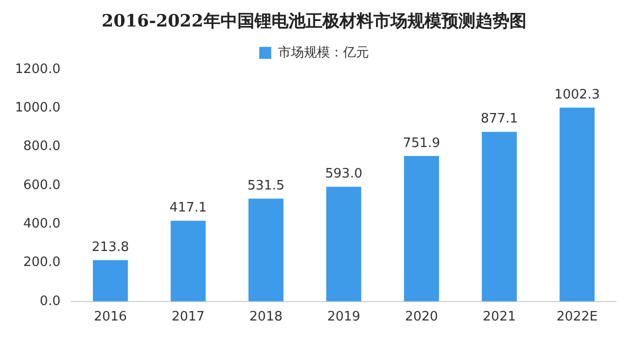 This screenshot has height=345, width=640. I want to click on x-tick-label: 2022E, so click(577, 317).